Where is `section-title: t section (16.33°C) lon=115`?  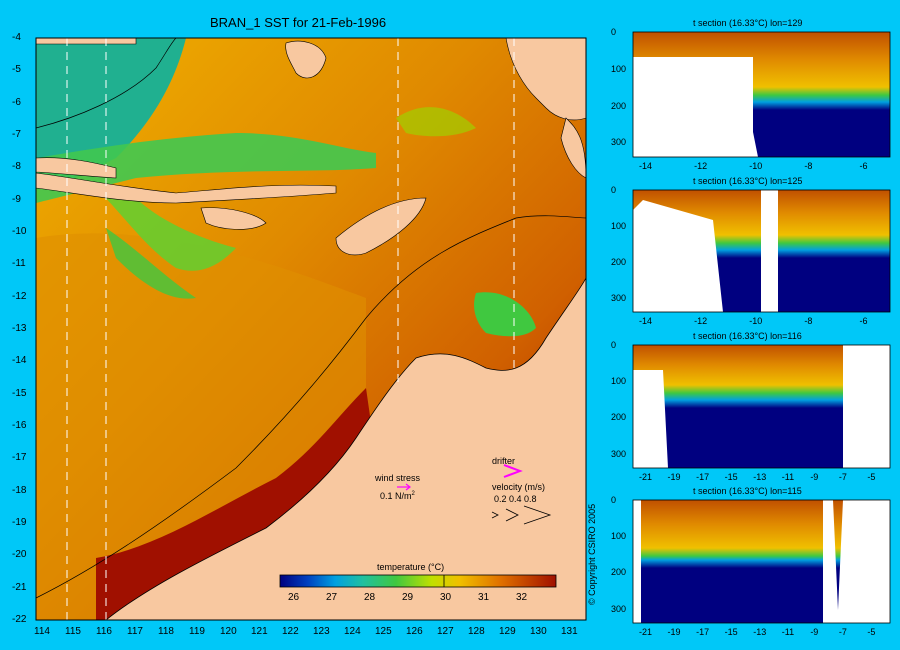
section-title: t section (16.33°C) lon=115 is located at coordinates (747, 491).